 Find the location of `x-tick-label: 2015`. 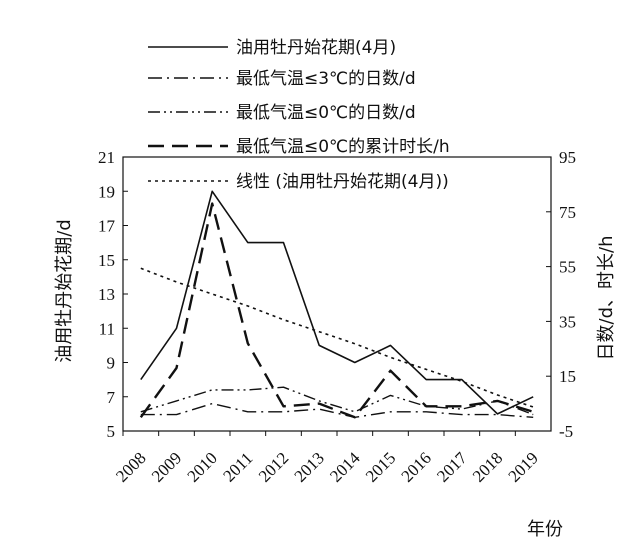

x-tick-label: 2015 is located at coordinates (380, 466).